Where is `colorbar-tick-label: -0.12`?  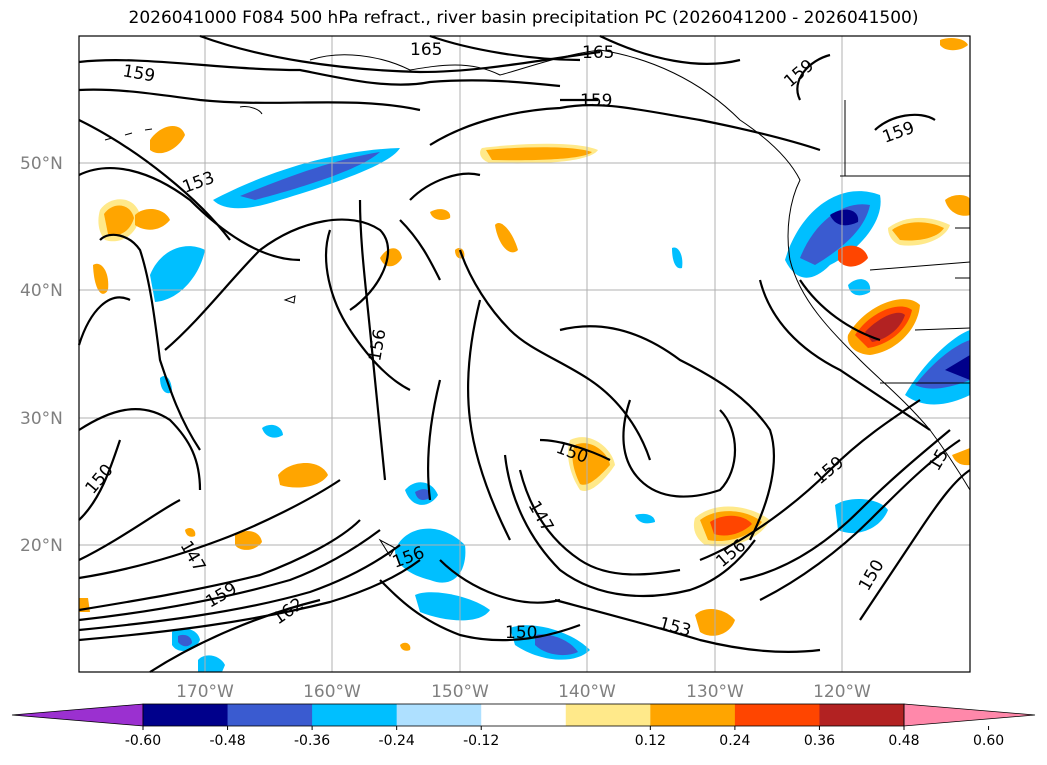 colorbar-tick-label: -0.12 is located at coordinates (481, 741).